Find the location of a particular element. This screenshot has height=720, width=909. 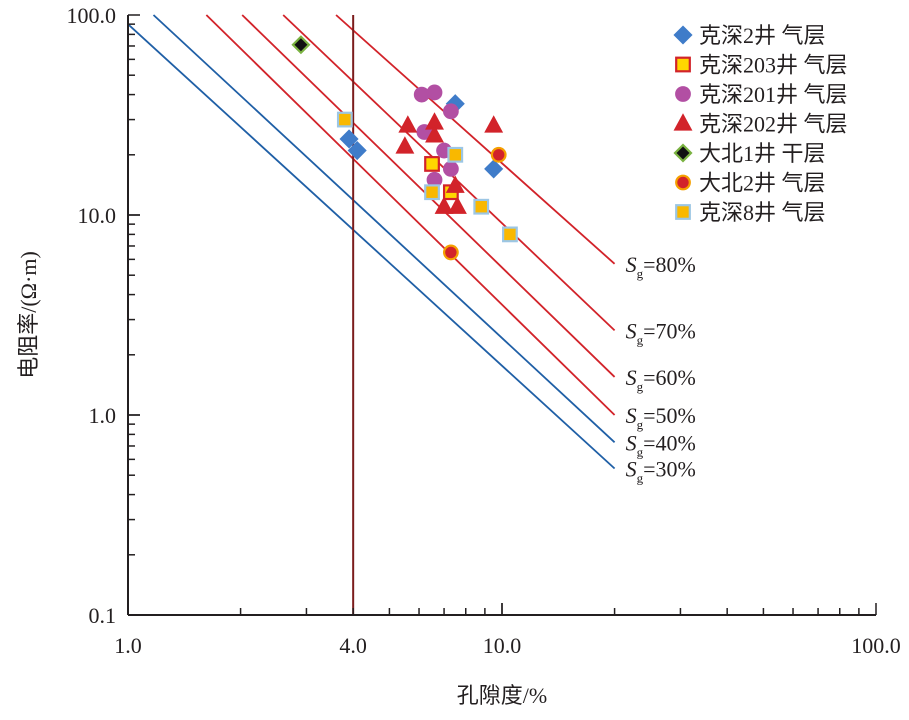

y-axis-title: 电阻率/(Ω·m) is located at coordinates (28, 315).